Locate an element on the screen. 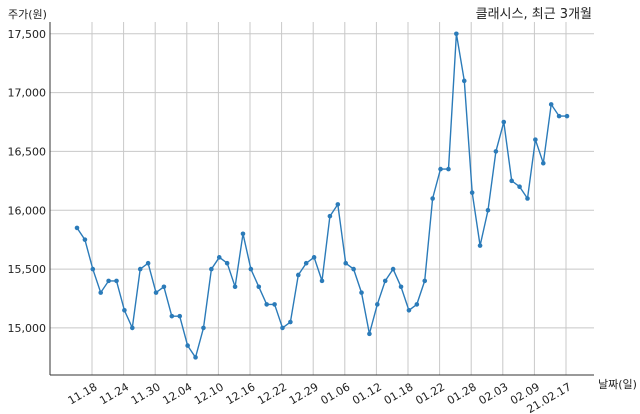 The height and width of the screenshot is (414, 640). y-tick-label: 17,000 is located at coordinates (27, 93).